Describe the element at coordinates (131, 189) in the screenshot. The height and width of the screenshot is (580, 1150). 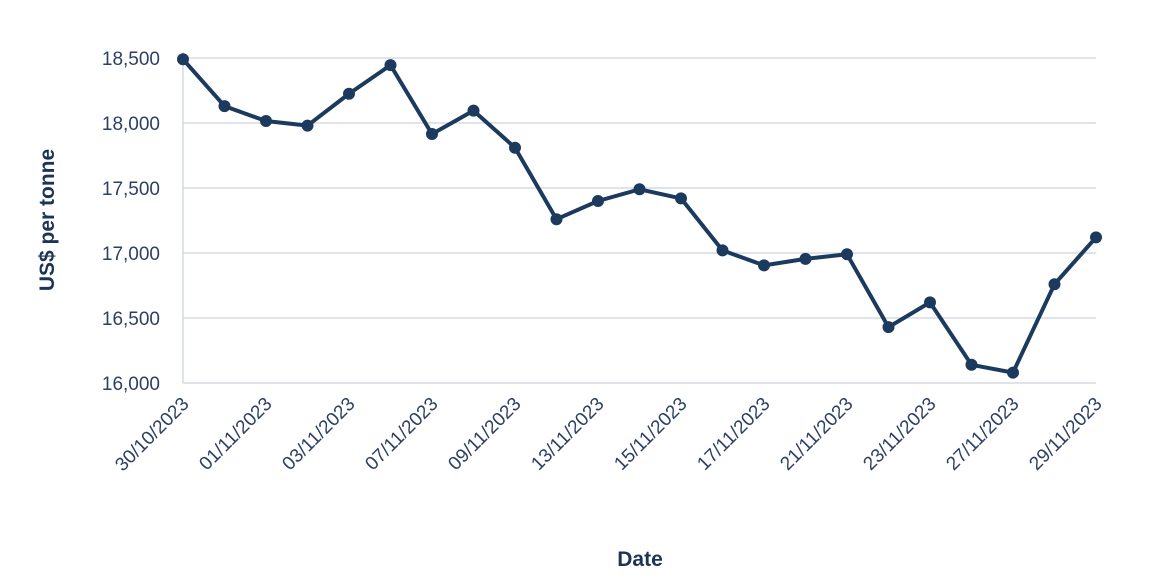
I see `y-tick-label: 17,500` at that location.